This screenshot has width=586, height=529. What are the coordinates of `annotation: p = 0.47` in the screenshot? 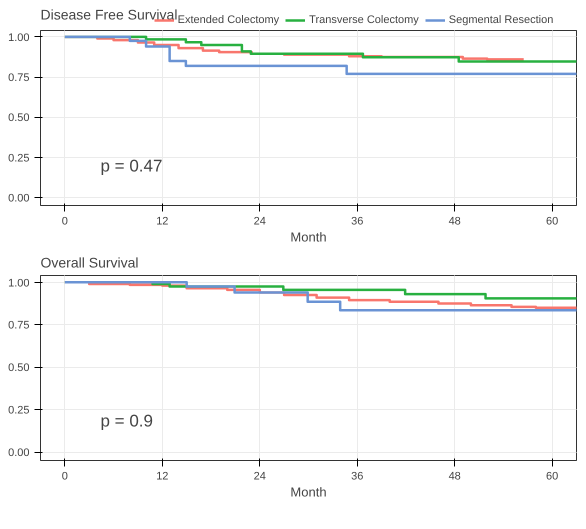 It's located at (131, 166).